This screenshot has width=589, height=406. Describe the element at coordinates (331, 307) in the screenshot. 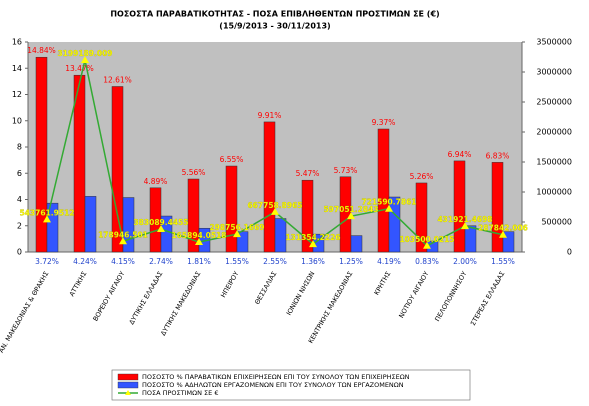

I see `x-tick-label: ΚΕΝΤΡΙΚΗΣ ΜΑΚΕΔΟΝΙΑΣ` at that location.